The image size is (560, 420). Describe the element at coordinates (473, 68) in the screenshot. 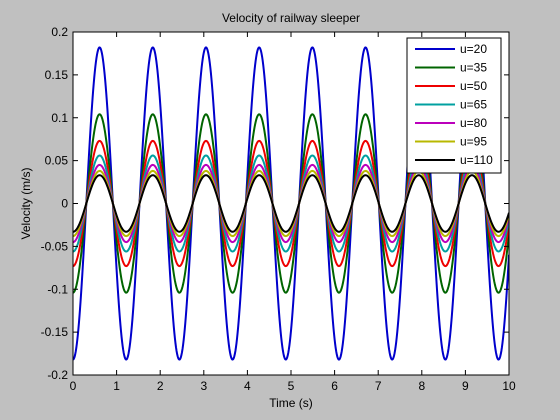

I see `legend-label: u=35` at that location.